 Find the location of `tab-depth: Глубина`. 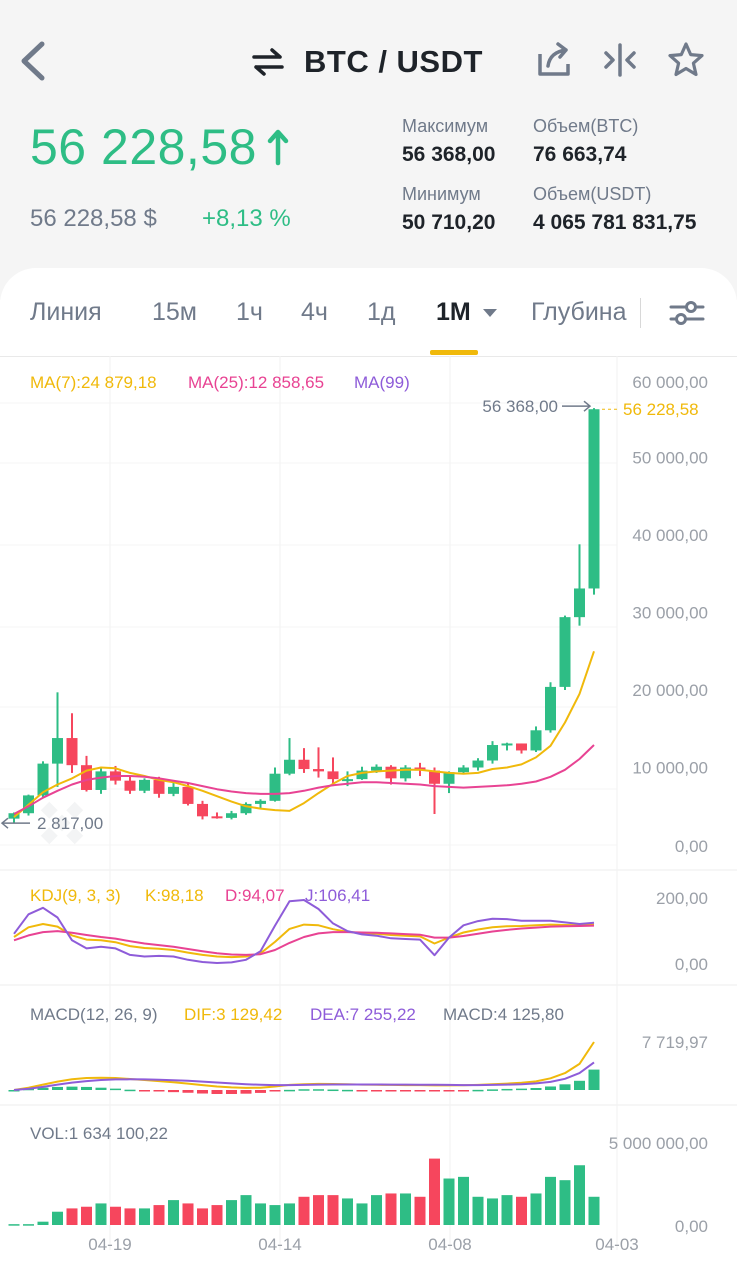

tab-depth: Глубина is located at coordinates (579, 312).